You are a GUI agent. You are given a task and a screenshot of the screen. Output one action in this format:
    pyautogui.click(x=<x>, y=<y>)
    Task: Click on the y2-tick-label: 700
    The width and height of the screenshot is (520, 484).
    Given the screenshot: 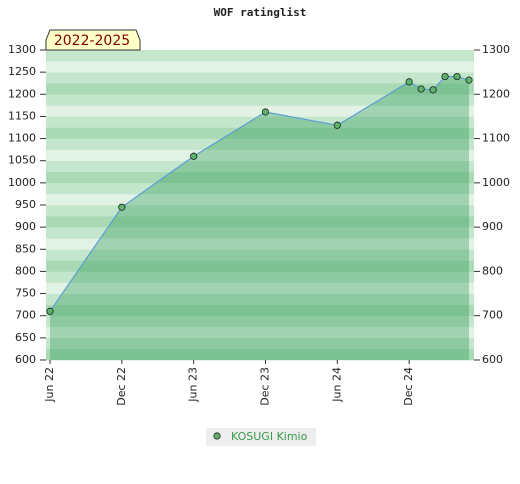 What is the action you would take?
    pyautogui.click(x=492, y=315)
    